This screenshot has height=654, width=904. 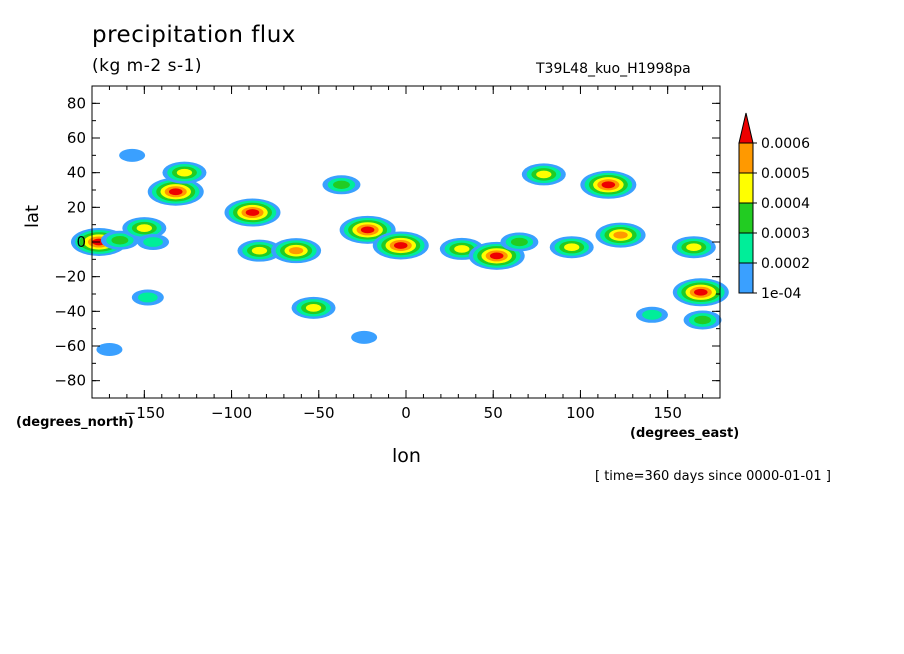 I want to click on x-tick-label: 50, so click(x=493, y=413).